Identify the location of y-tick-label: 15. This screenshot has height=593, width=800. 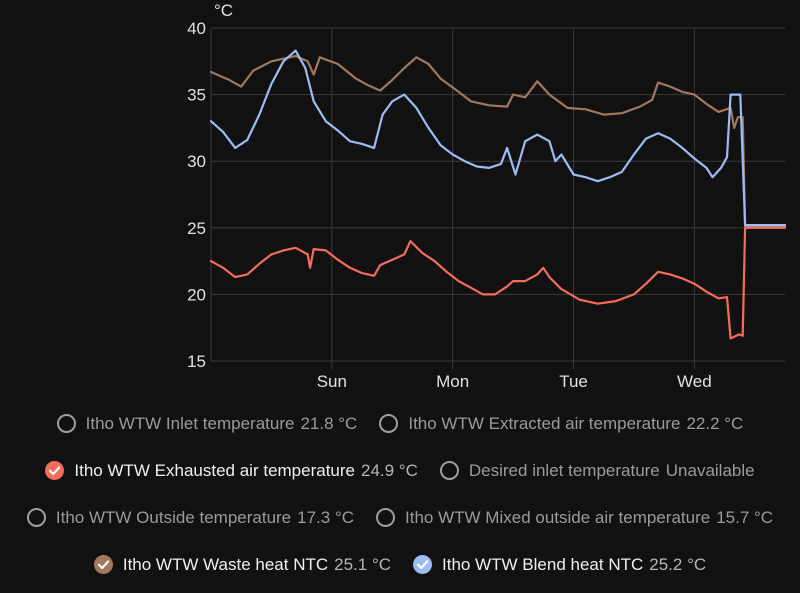
(196, 361).